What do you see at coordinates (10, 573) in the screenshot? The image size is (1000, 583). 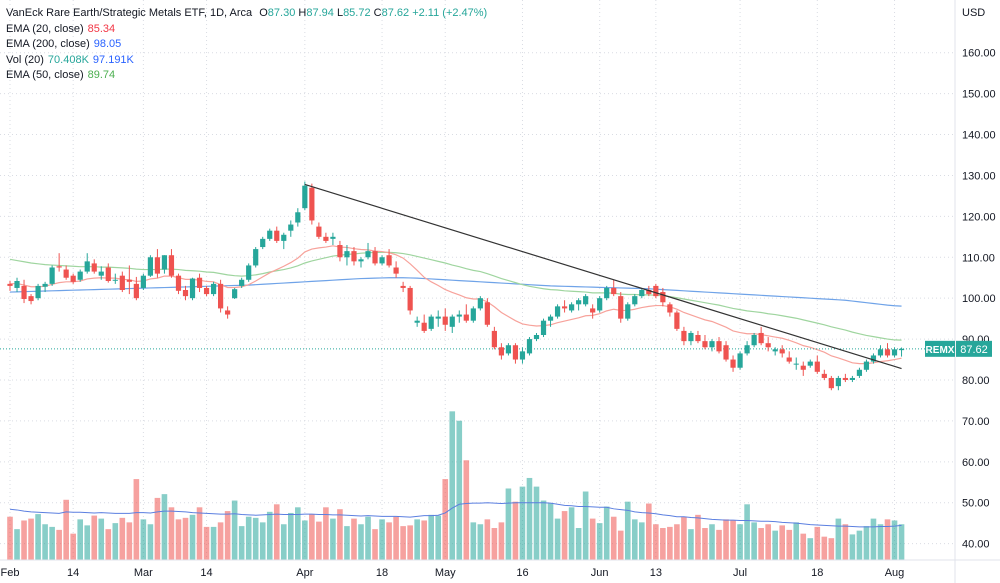 I see `time-tick-label: Feb` at bounding box center [10, 573].